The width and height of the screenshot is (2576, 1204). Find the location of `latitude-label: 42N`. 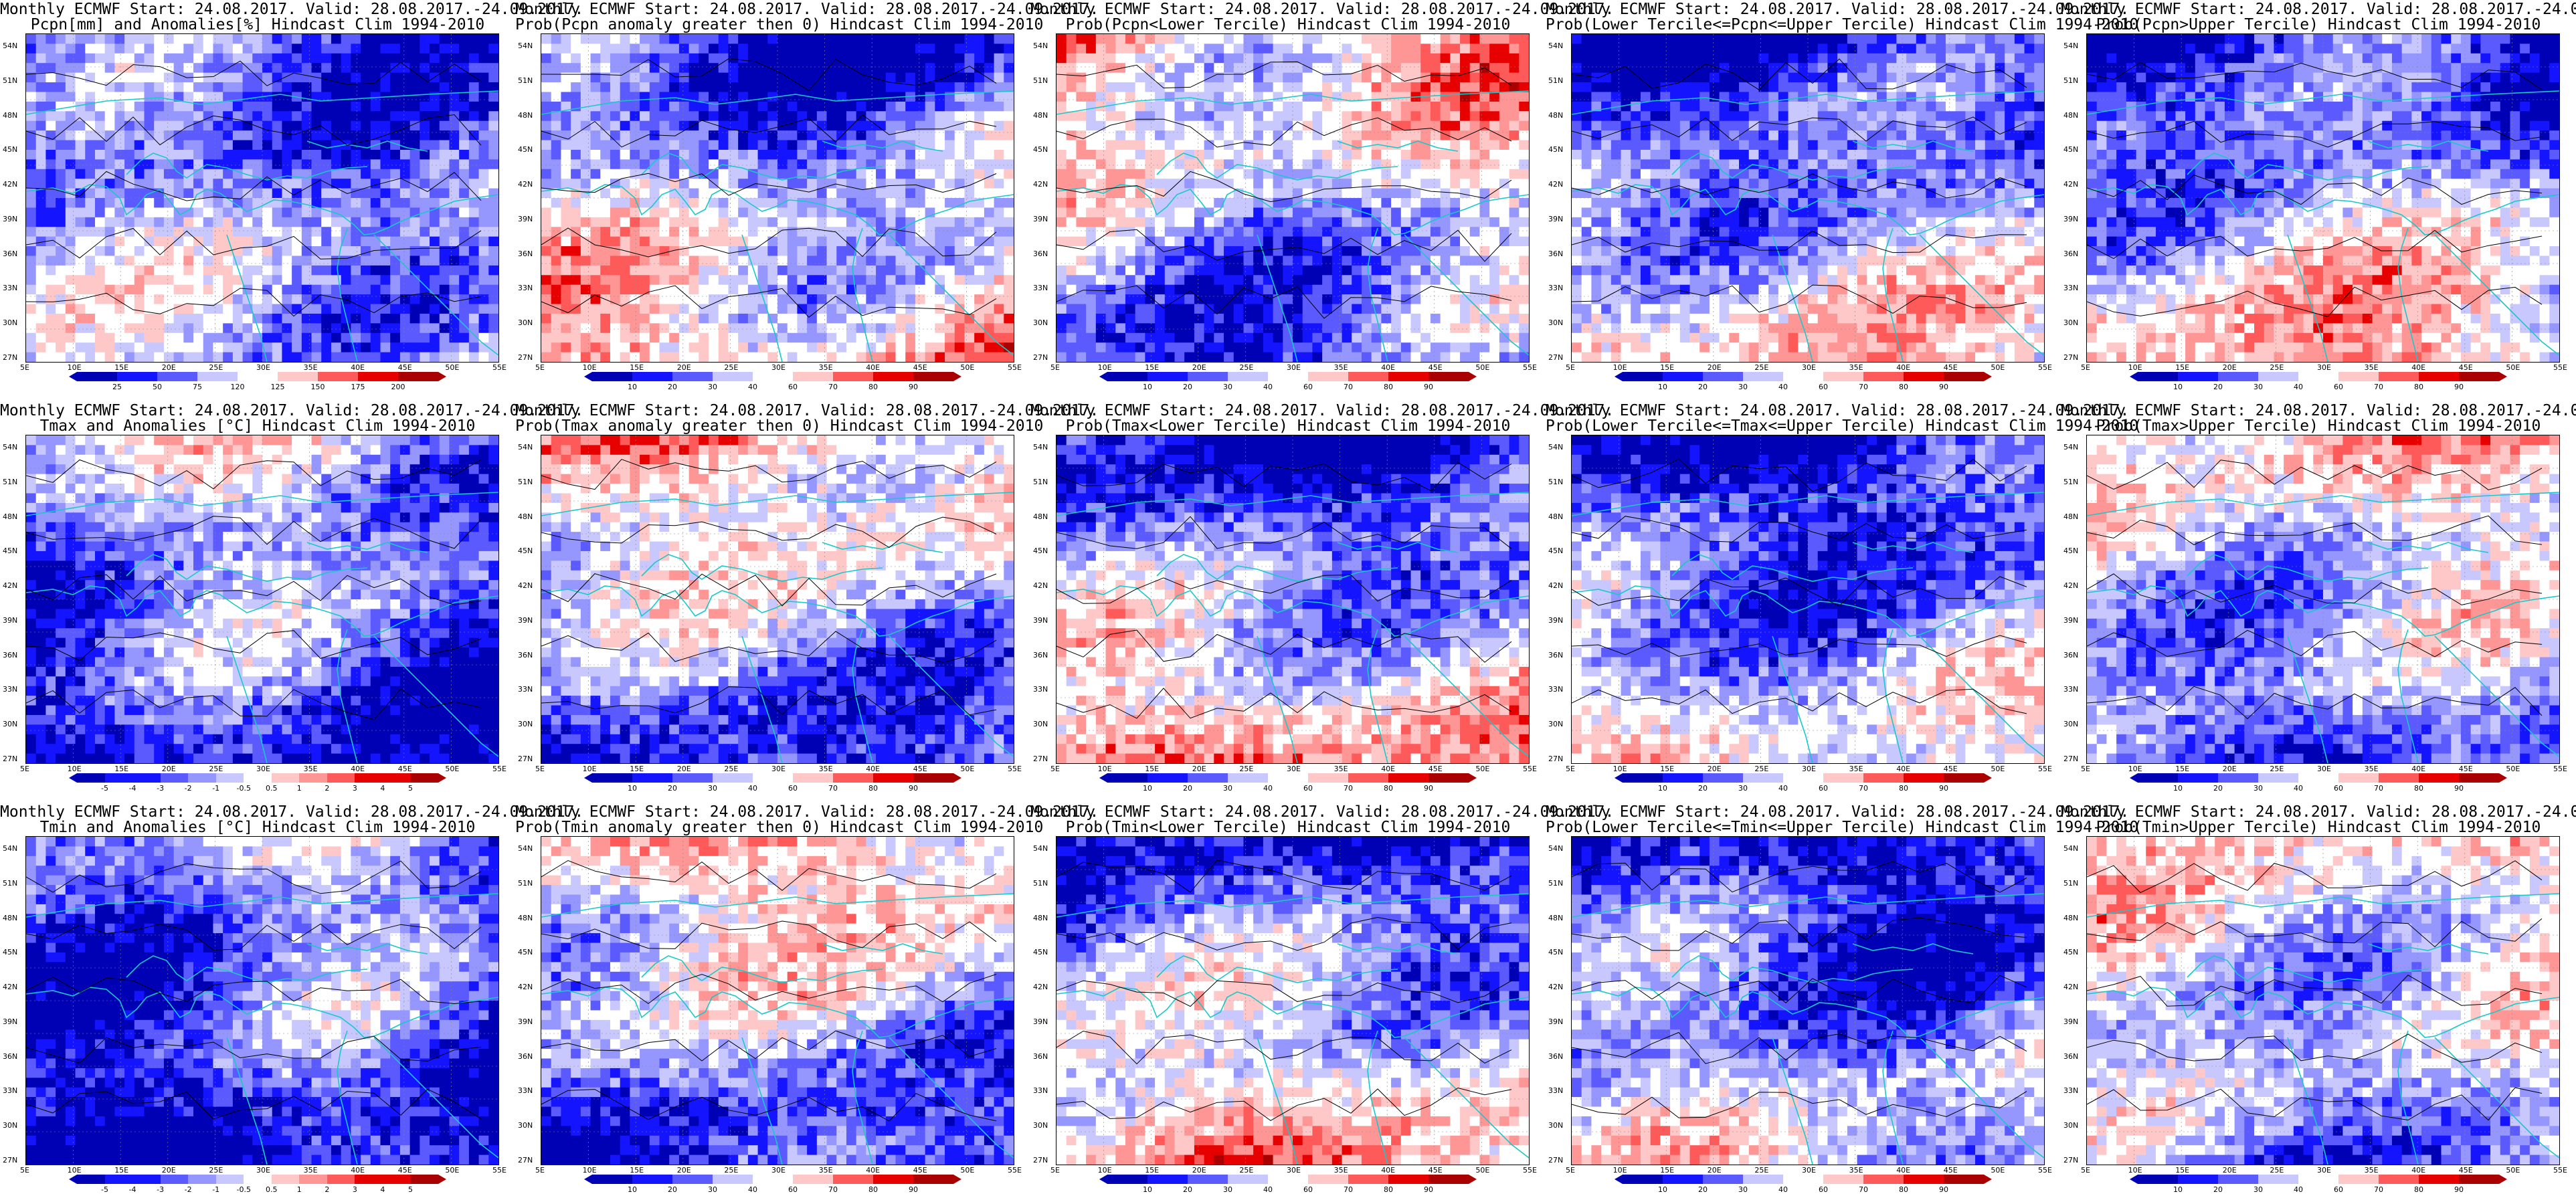

latitude-label: 42N is located at coordinates (10, 184).